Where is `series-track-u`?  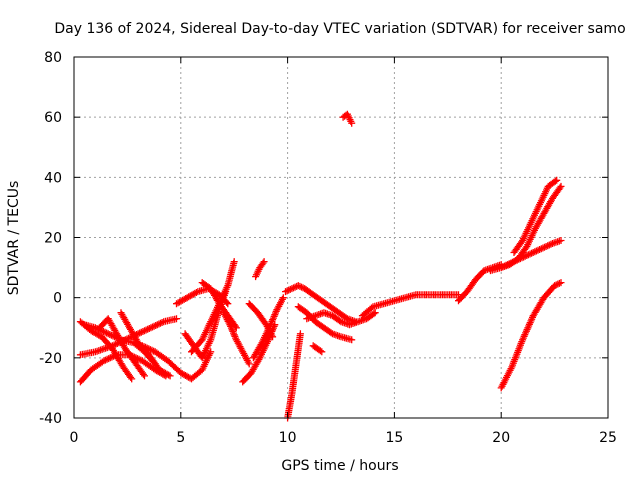
series-track-u is located at coordinates (317, 349).